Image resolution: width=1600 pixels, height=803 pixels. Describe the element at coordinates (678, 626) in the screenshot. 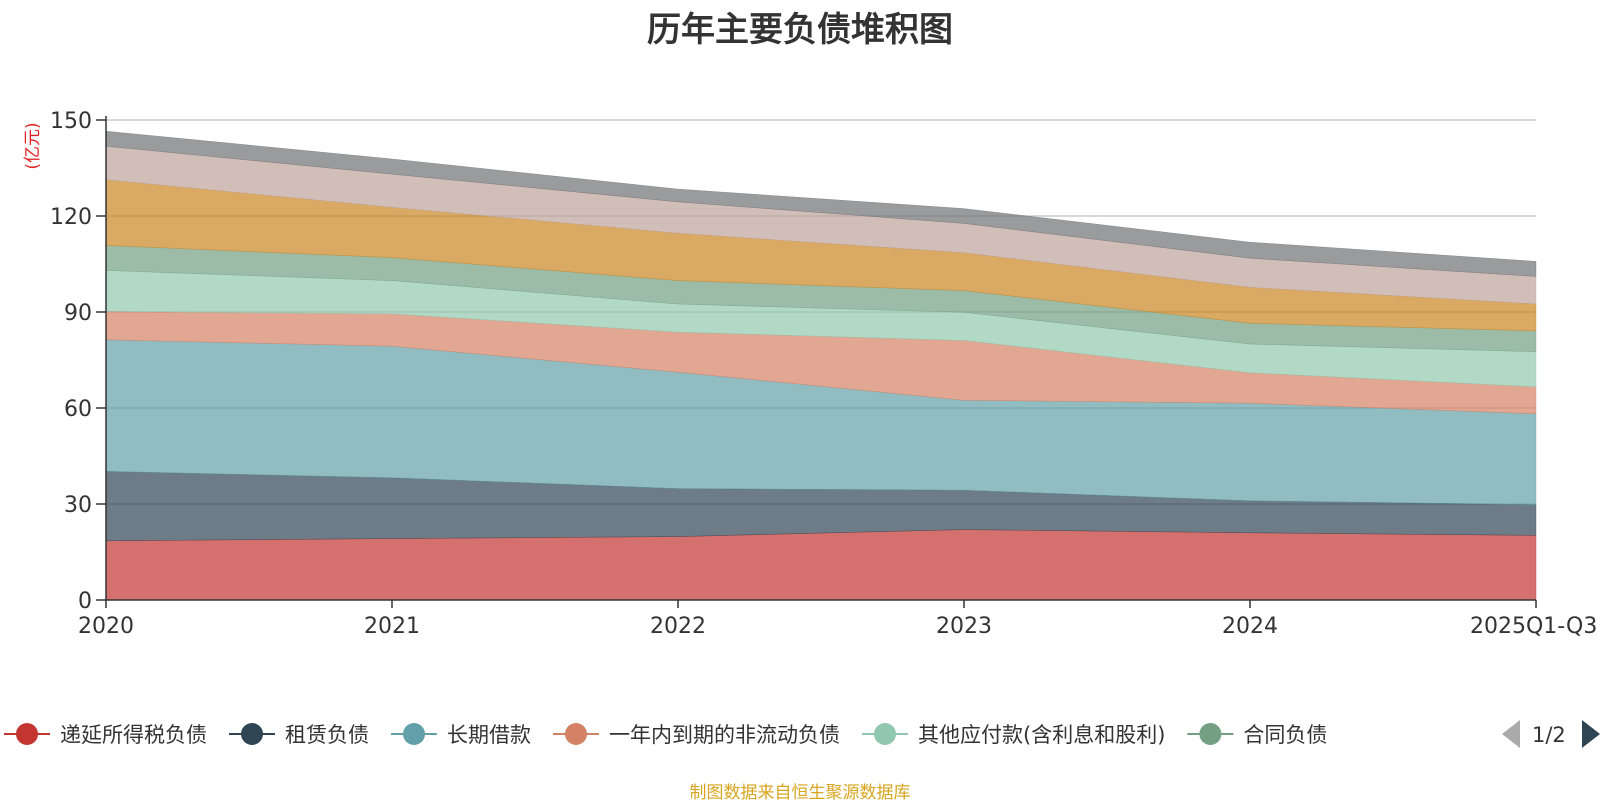

I see `x-tick-label: 2022` at that location.